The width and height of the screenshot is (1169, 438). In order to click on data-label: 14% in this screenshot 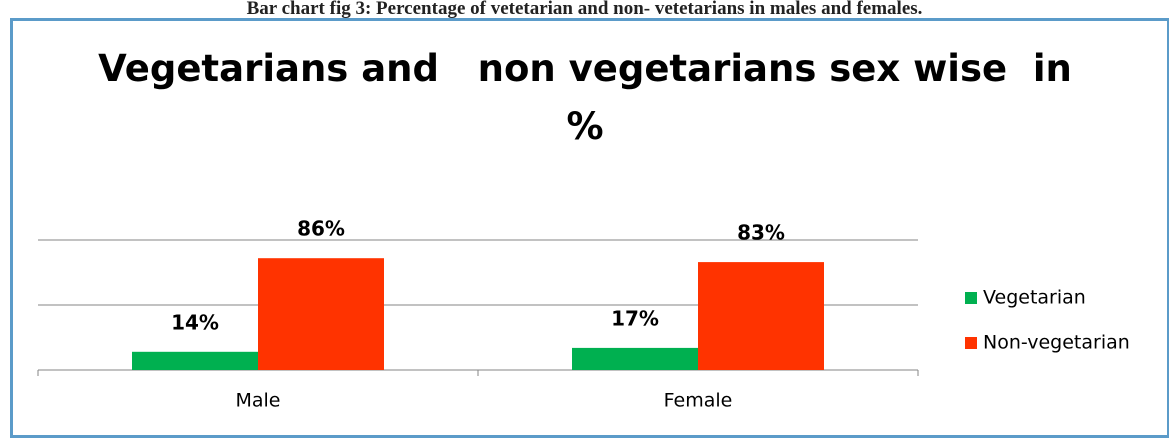, I will do `click(195, 322)`.